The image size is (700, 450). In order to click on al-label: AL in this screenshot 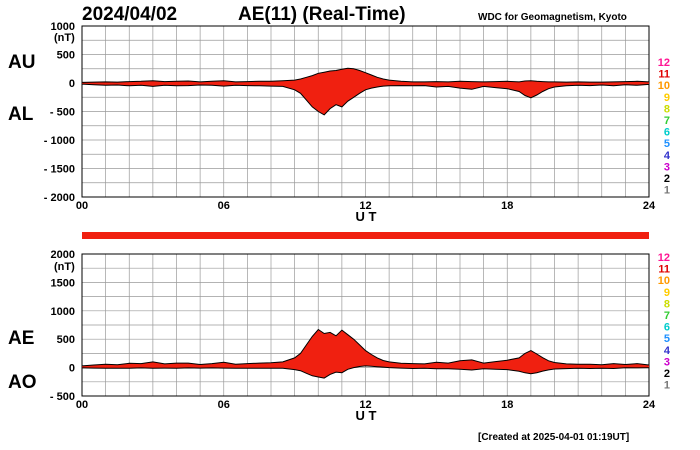, I will do `click(21, 114)`.